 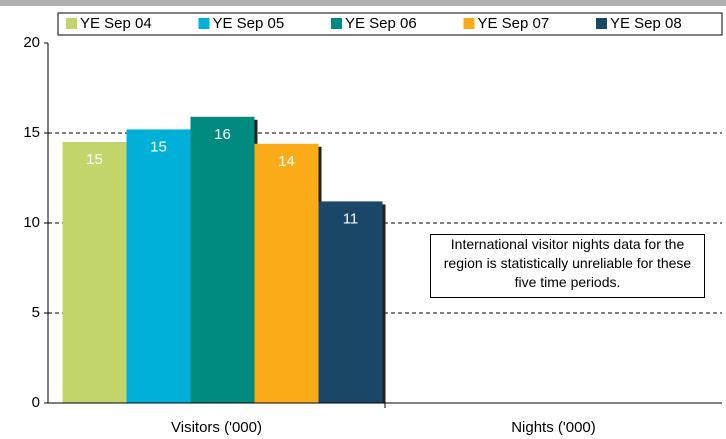 I want to click on data-label: 16, so click(x=222, y=134).